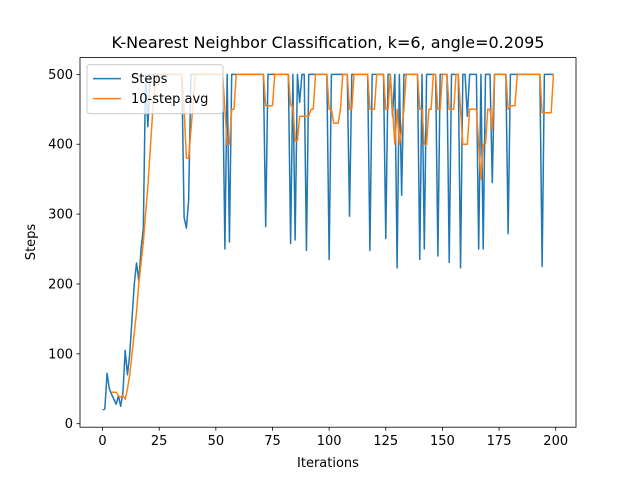  Describe the element at coordinates (555, 441) in the screenshot. I see `x-tick-label: 200` at that location.